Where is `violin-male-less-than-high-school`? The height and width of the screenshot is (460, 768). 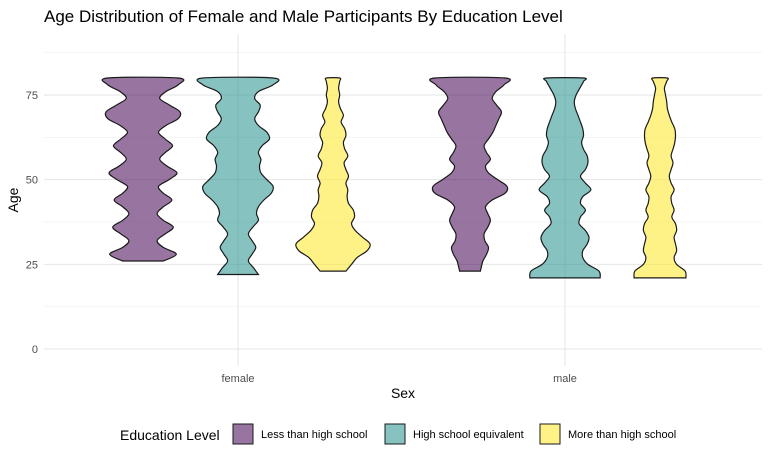 violin-male-less-than-high-school is located at coordinates (470, 174).